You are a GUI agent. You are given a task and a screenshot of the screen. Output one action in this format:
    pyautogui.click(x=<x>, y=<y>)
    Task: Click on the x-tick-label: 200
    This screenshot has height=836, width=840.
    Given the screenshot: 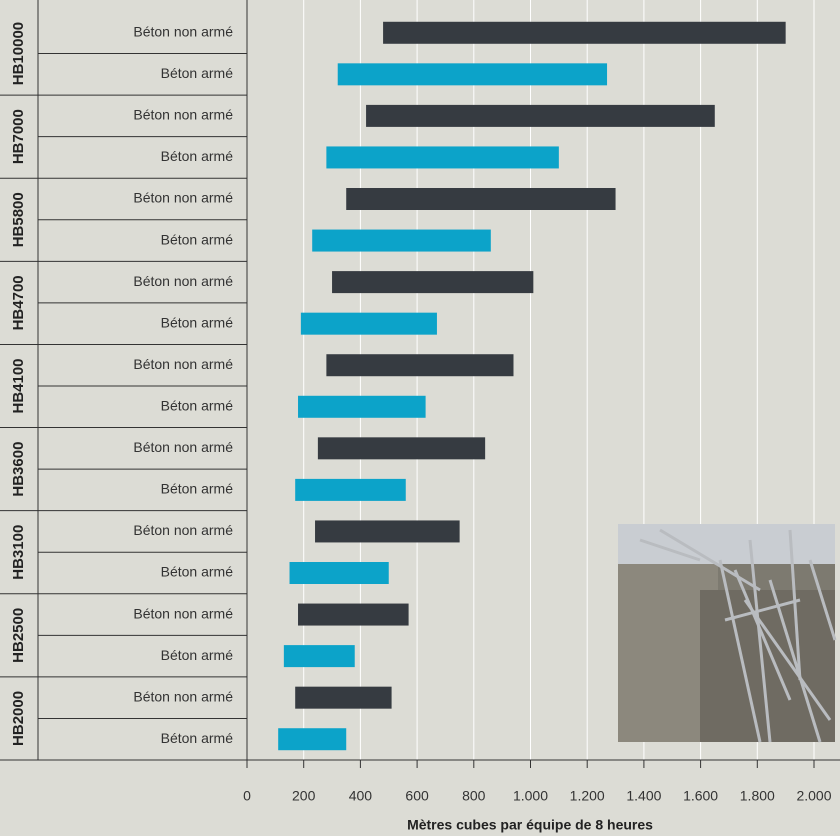 What is the action you would take?
    pyautogui.click(x=304, y=796)
    